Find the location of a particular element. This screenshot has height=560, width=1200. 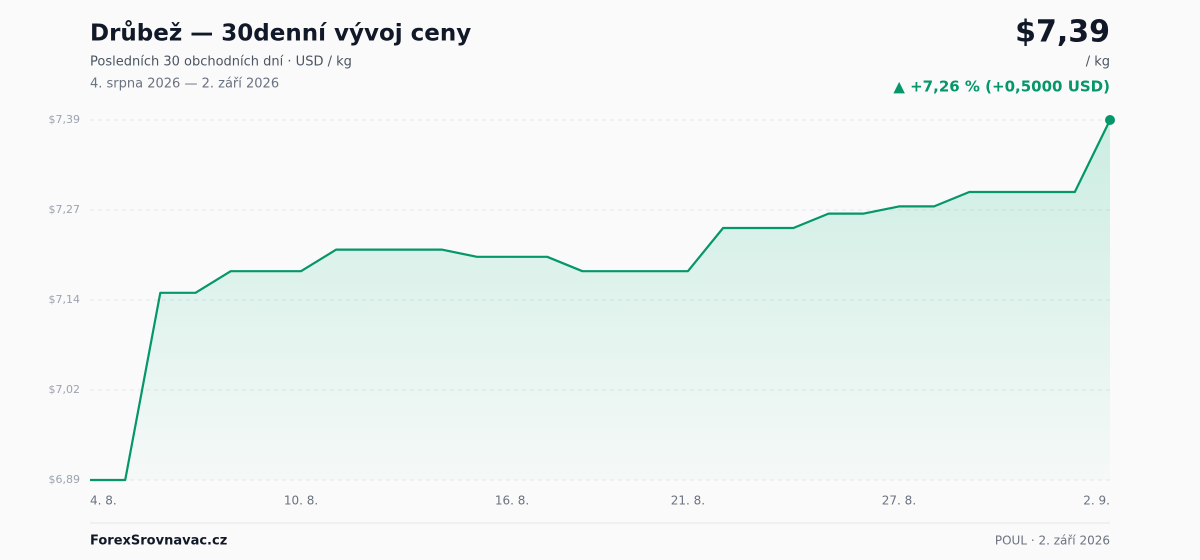

x-tick-label: 10. 8. is located at coordinates (301, 501).